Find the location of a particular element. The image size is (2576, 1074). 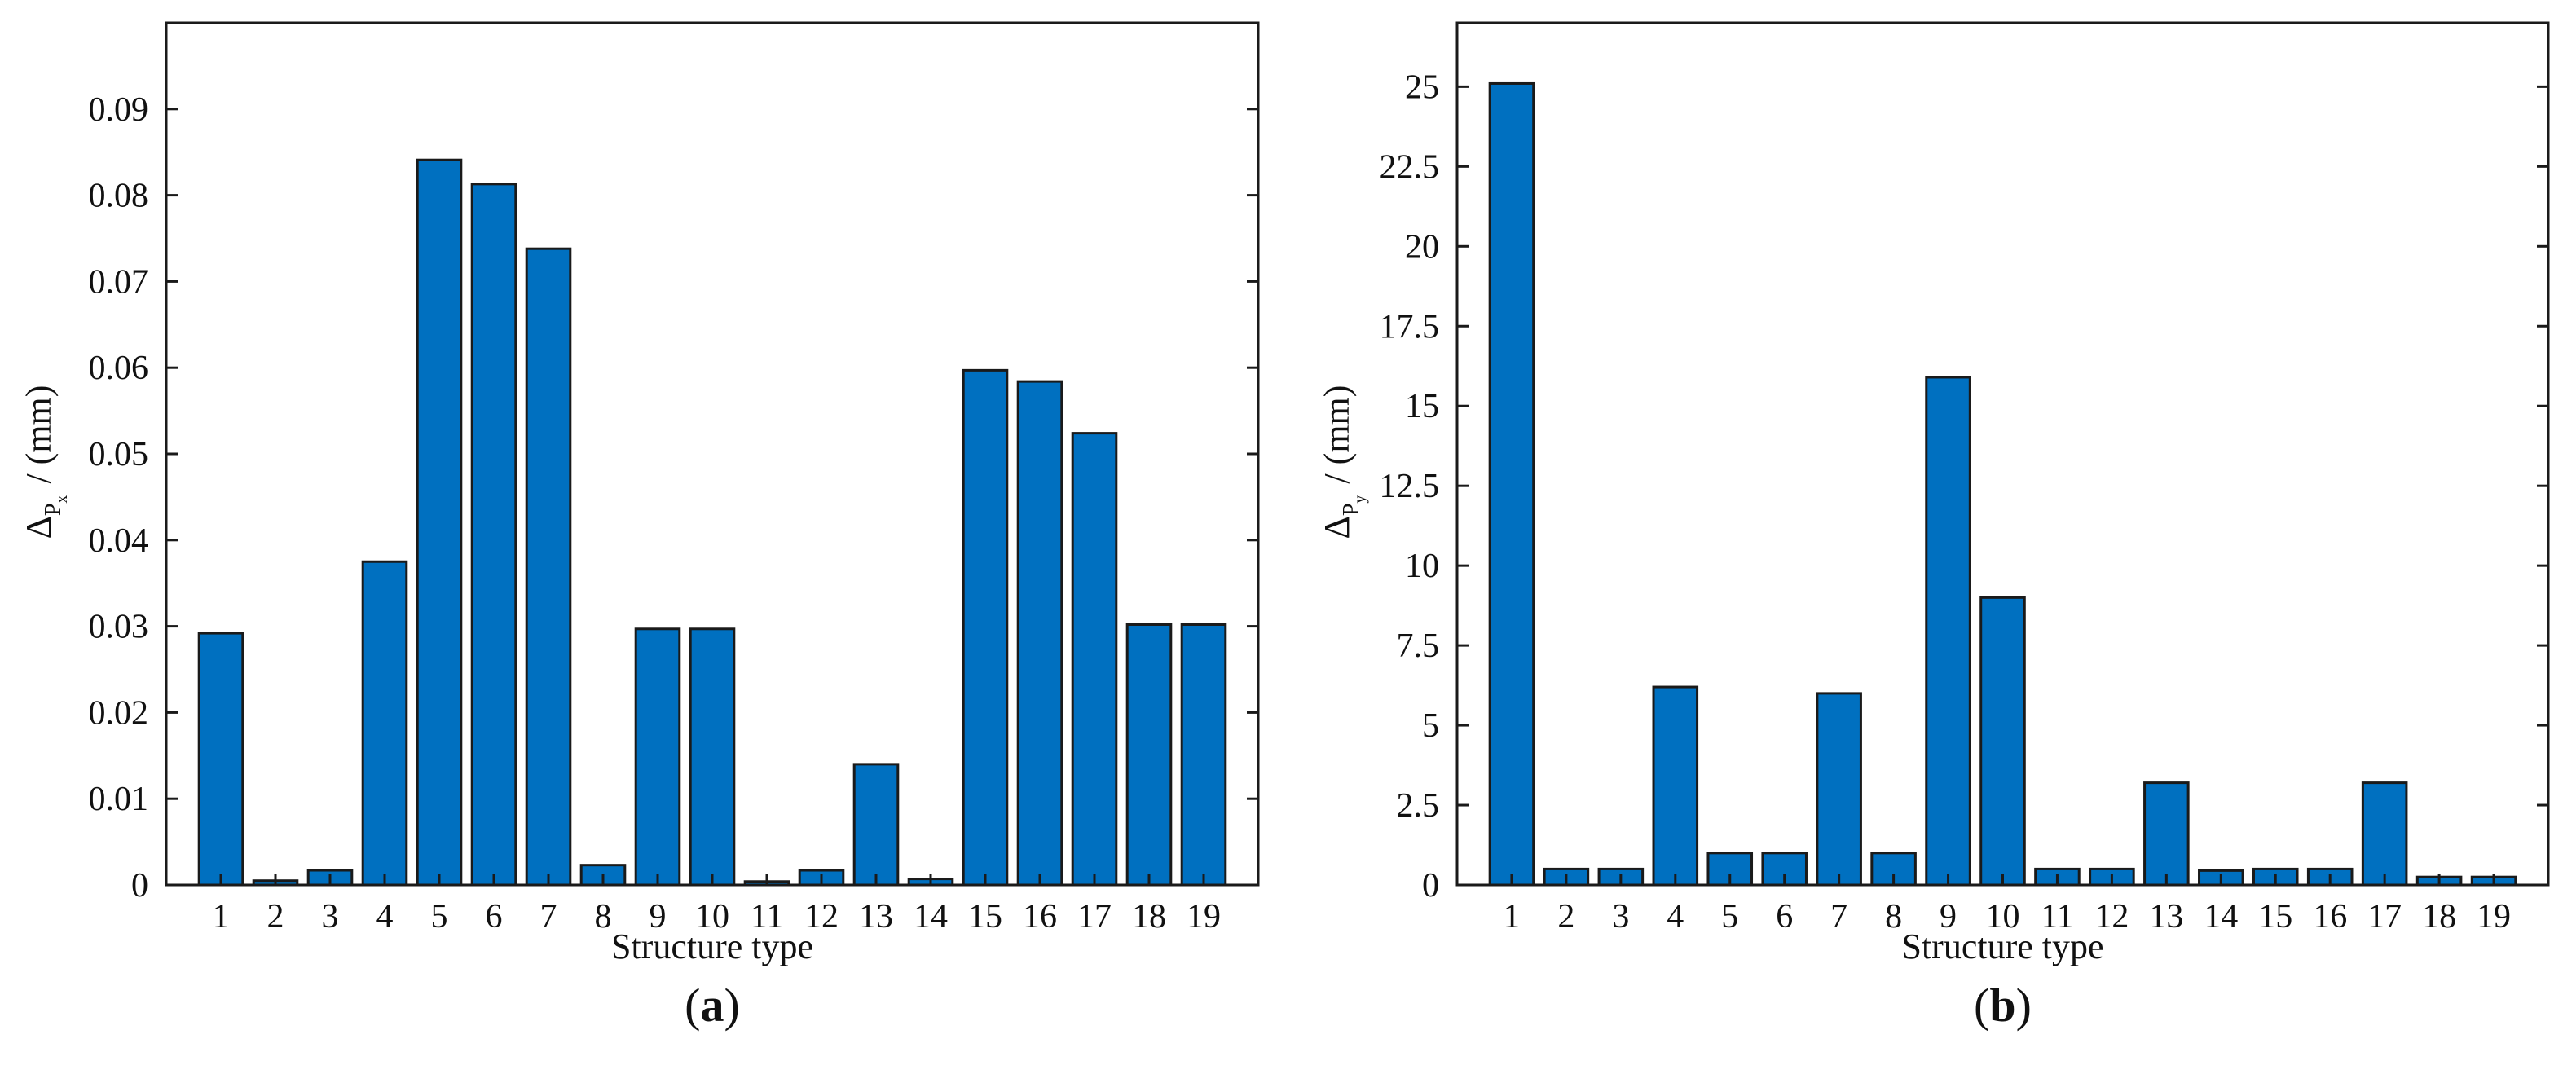

y-tick-label: 0.02 is located at coordinates (119, 713).